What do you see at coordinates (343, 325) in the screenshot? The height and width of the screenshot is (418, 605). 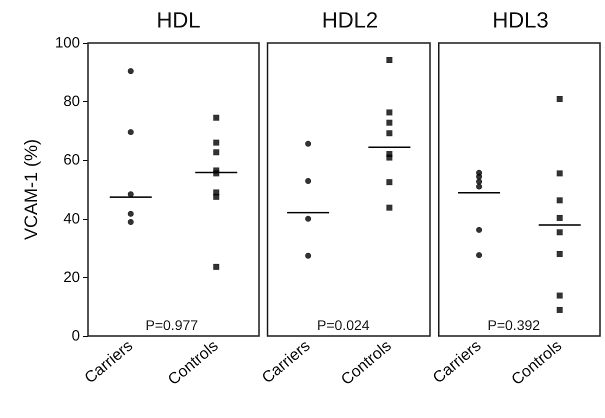 I see `annotation: P=0.024` at bounding box center [343, 325].